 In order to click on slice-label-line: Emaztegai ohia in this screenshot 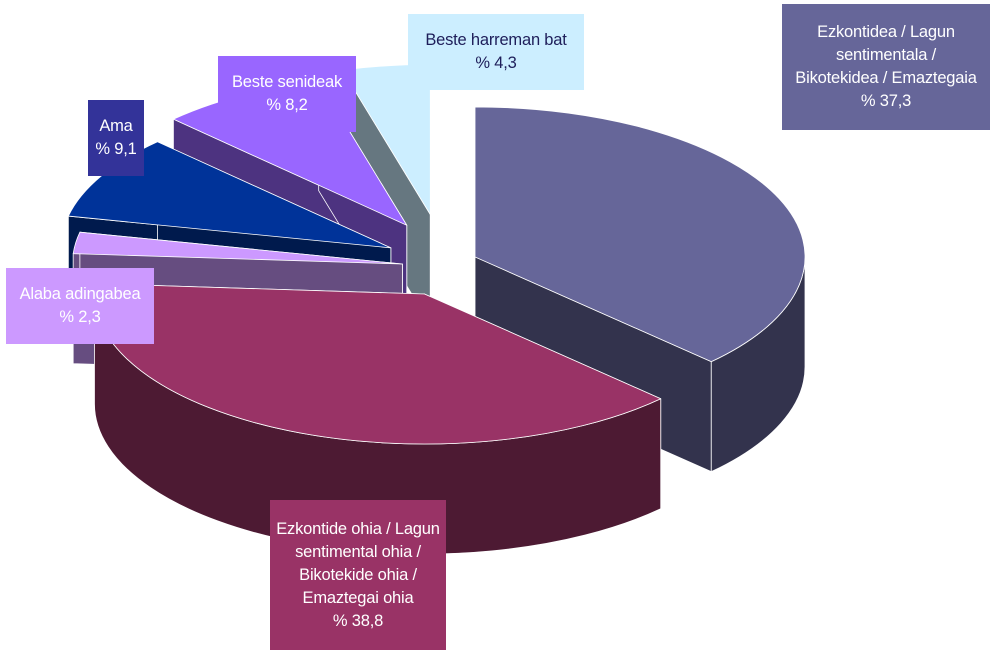, I will do `click(358, 597)`.